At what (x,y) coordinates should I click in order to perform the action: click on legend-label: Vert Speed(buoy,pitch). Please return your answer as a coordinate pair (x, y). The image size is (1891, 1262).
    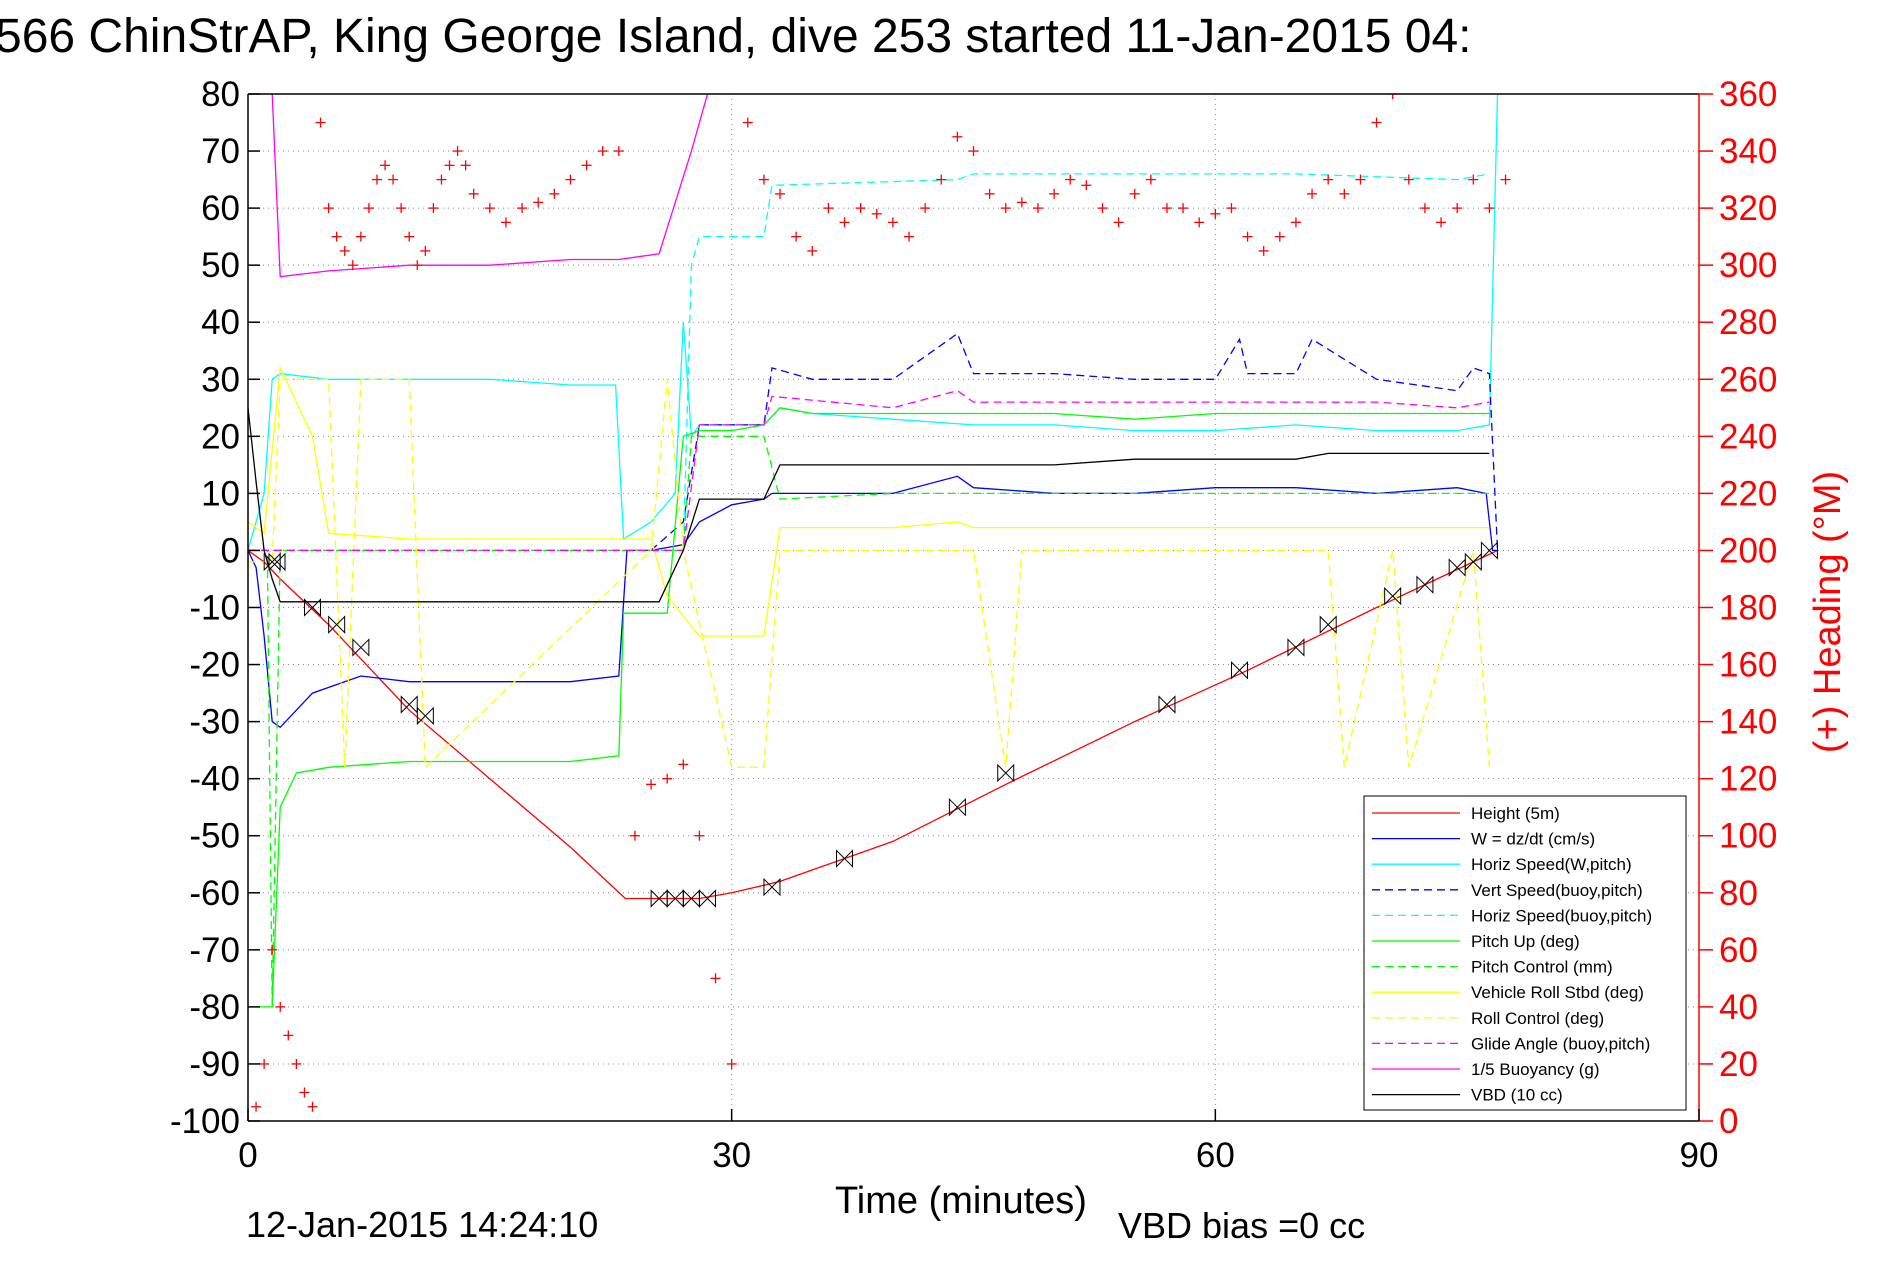
    Looking at the image, I should click on (1557, 890).